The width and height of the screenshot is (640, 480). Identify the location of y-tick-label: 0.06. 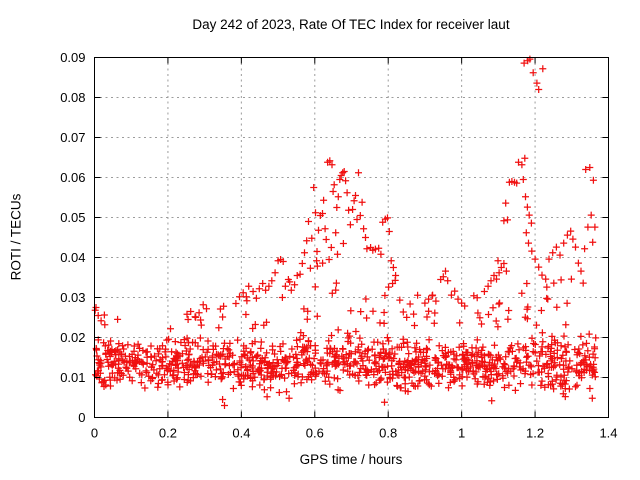
(72, 177).